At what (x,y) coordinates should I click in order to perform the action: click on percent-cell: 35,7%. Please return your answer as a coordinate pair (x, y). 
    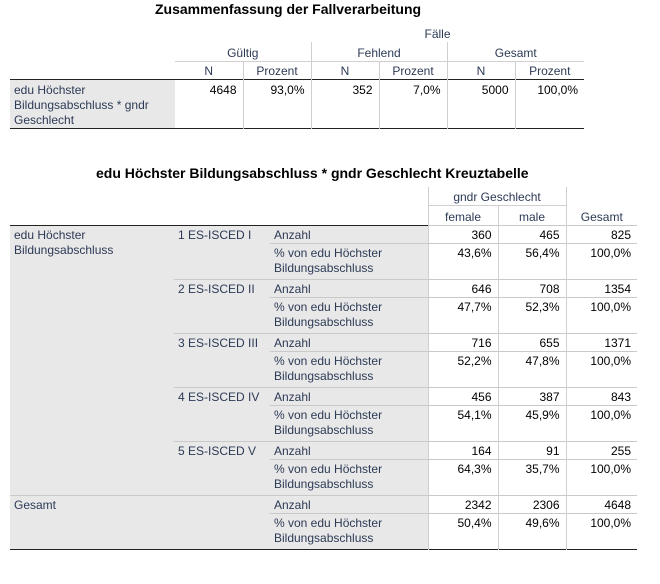
    Looking at the image, I should click on (532, 476).